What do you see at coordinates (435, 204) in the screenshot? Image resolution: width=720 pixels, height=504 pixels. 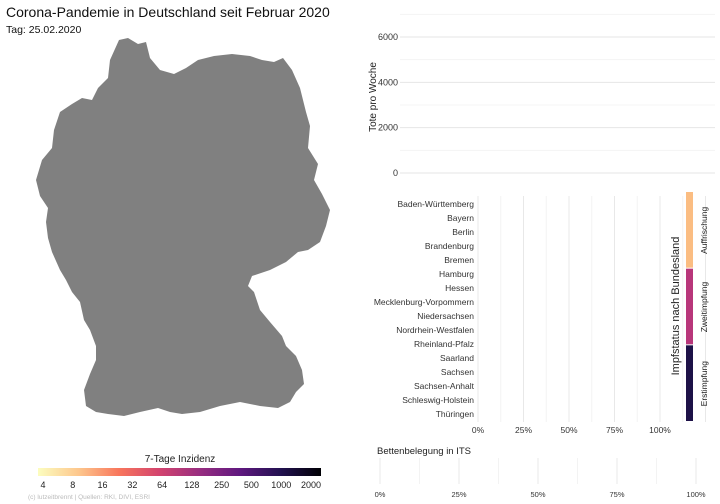 I see `state-label: Baden-Württemberg` at bounding box center [435, 204].